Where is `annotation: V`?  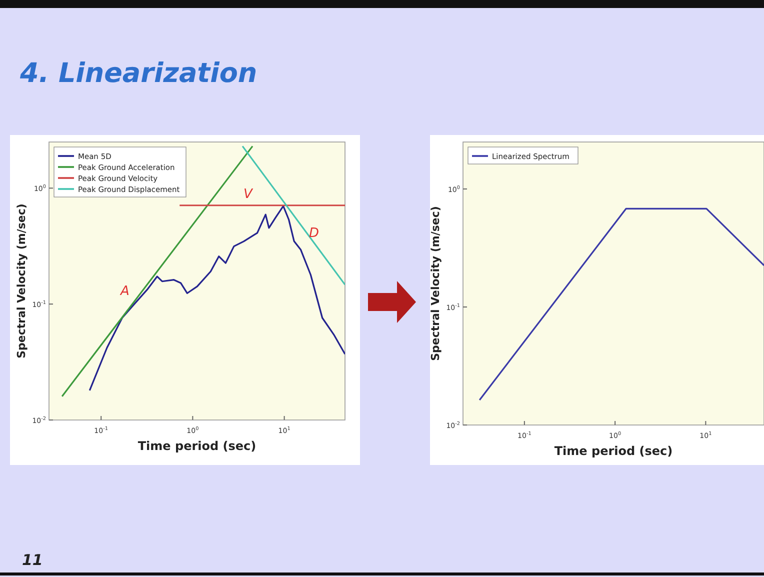 annotation: V is located at coordinates (249, 194).